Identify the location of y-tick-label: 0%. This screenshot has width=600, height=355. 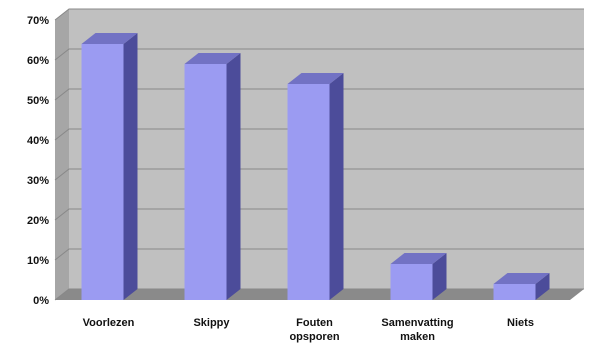
(41, 301).